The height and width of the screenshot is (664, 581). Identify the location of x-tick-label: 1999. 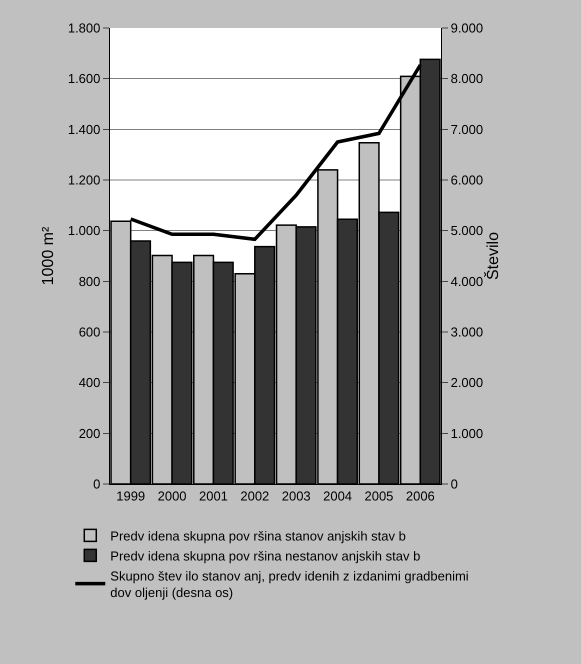
(131, 496).